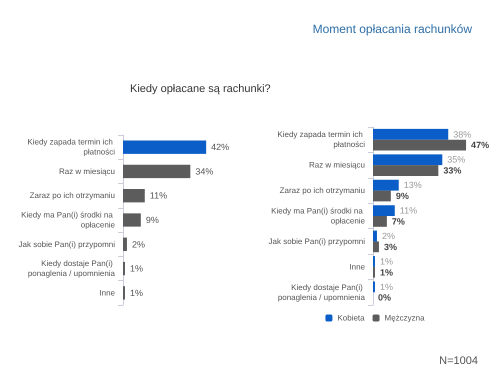 Image resolution: width=500 pixels, height=375 pixels. What do you see at coordinates (392, 29) in the screenshot?
I see `chart-title: Moment opłacania rachunków` at bounding box center [392, 29].